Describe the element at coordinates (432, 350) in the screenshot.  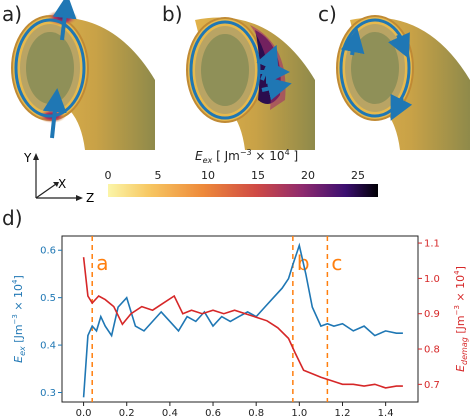
I see `y-right-tick-label: 0.8` at that location.